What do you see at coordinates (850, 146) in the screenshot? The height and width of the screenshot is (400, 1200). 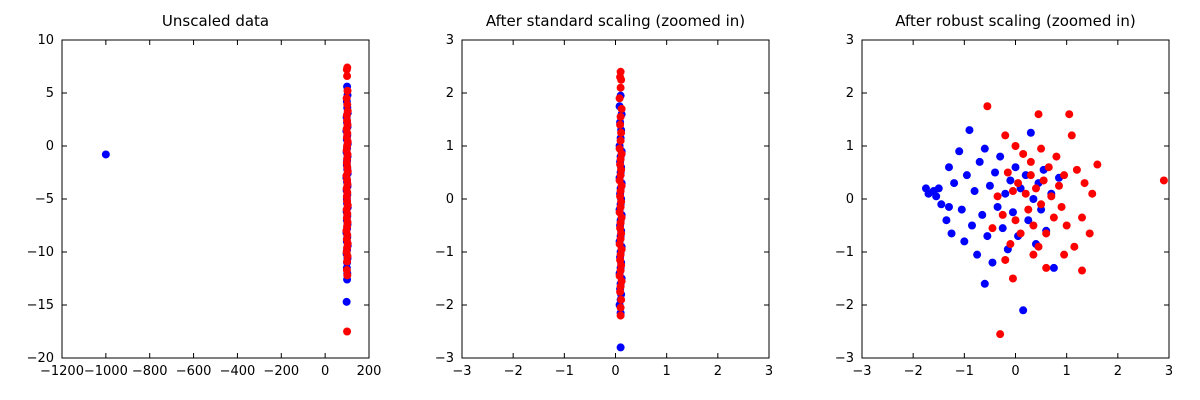 I see `y-tick-label: 1` at bounding box center [850, 146].